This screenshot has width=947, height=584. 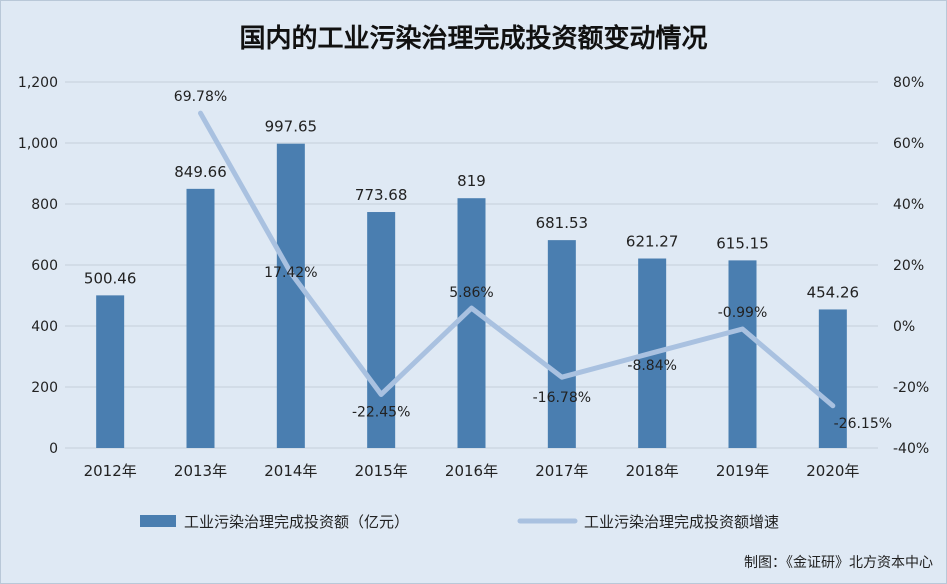 I want to click on x-tick-label: 2017年, so click(x=561, y=471).